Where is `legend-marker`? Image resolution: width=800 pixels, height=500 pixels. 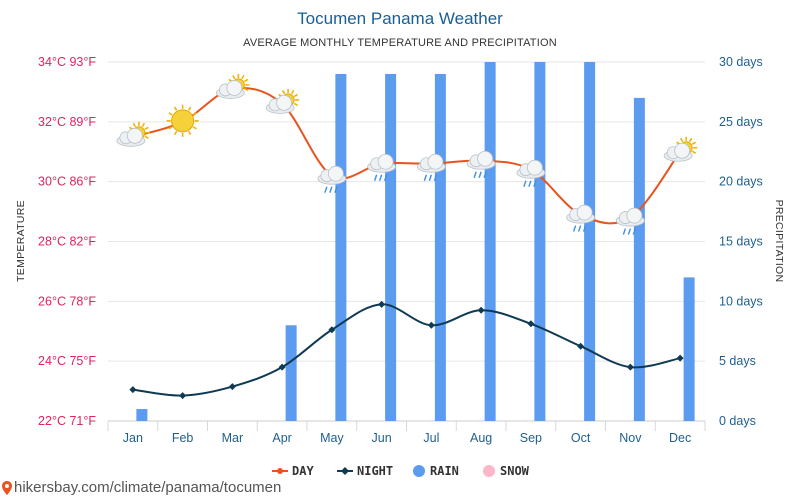 legend-marker is located at coordinates (280, 471).